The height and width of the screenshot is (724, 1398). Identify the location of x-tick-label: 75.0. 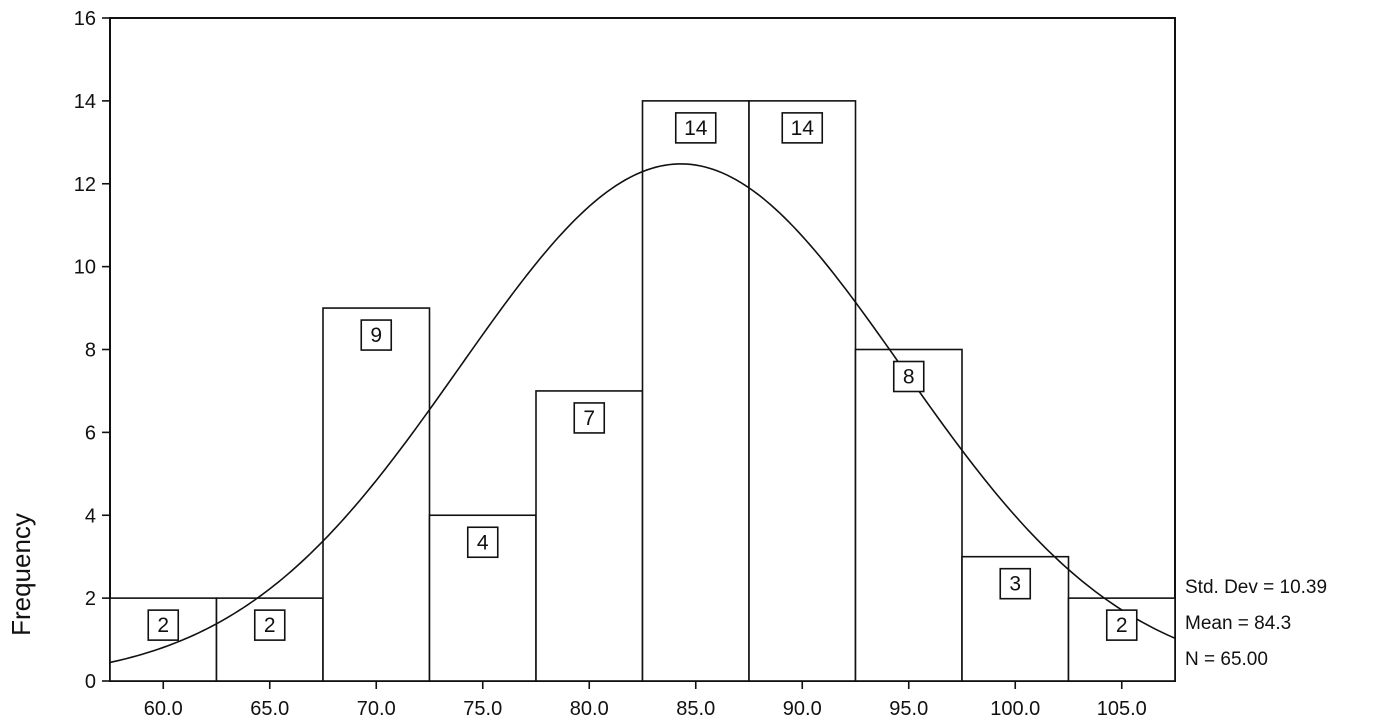
(482, 709).